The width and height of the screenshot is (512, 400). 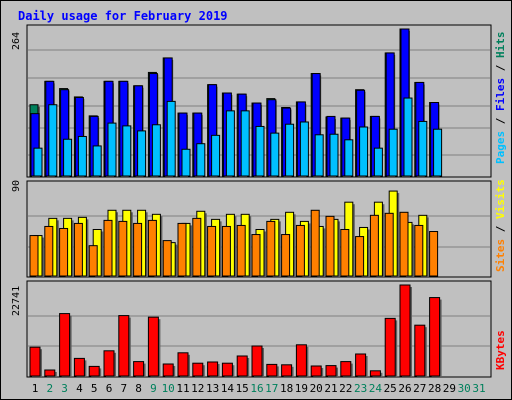 What do you see at coordinates (404, 388) in the screenshot?
I see `day-label: 26` at bounding box center [404, 388].